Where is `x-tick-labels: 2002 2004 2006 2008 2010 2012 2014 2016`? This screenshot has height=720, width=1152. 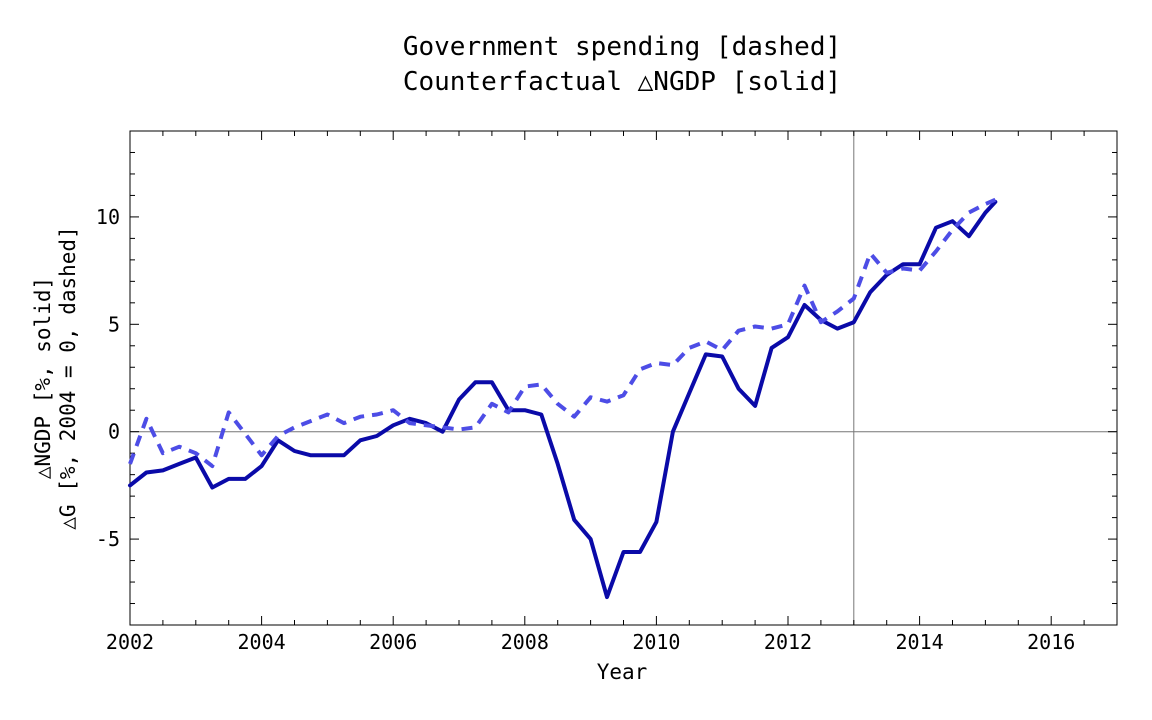
x-tick-labels: 2002 2004 2006 2008 2010 2012 2014 2016 is located at coordinates (590, 642).